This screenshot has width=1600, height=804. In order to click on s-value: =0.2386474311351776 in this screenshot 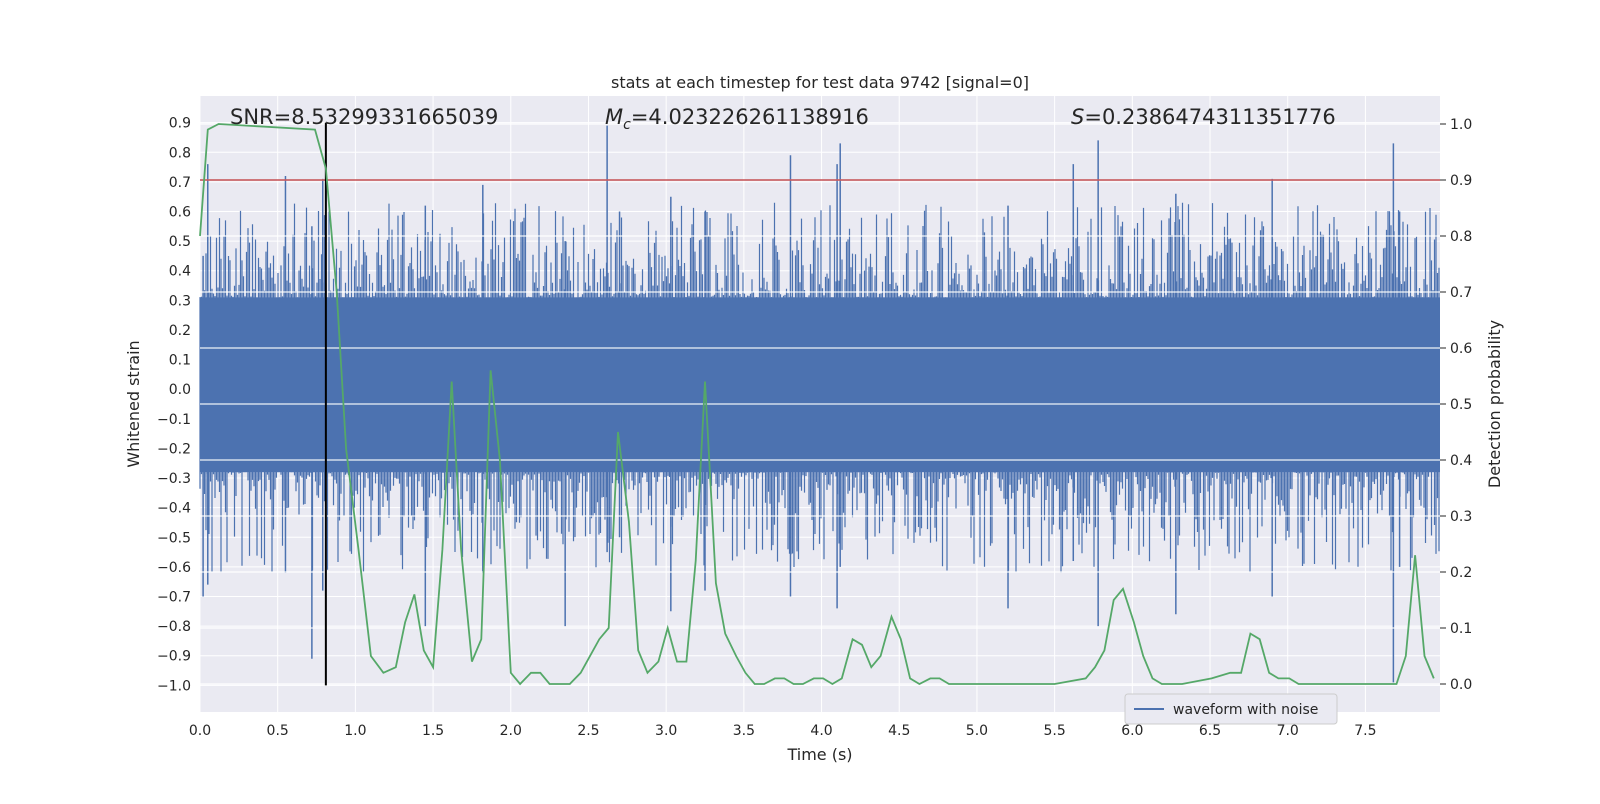, I will do `click(1209, 117)`.